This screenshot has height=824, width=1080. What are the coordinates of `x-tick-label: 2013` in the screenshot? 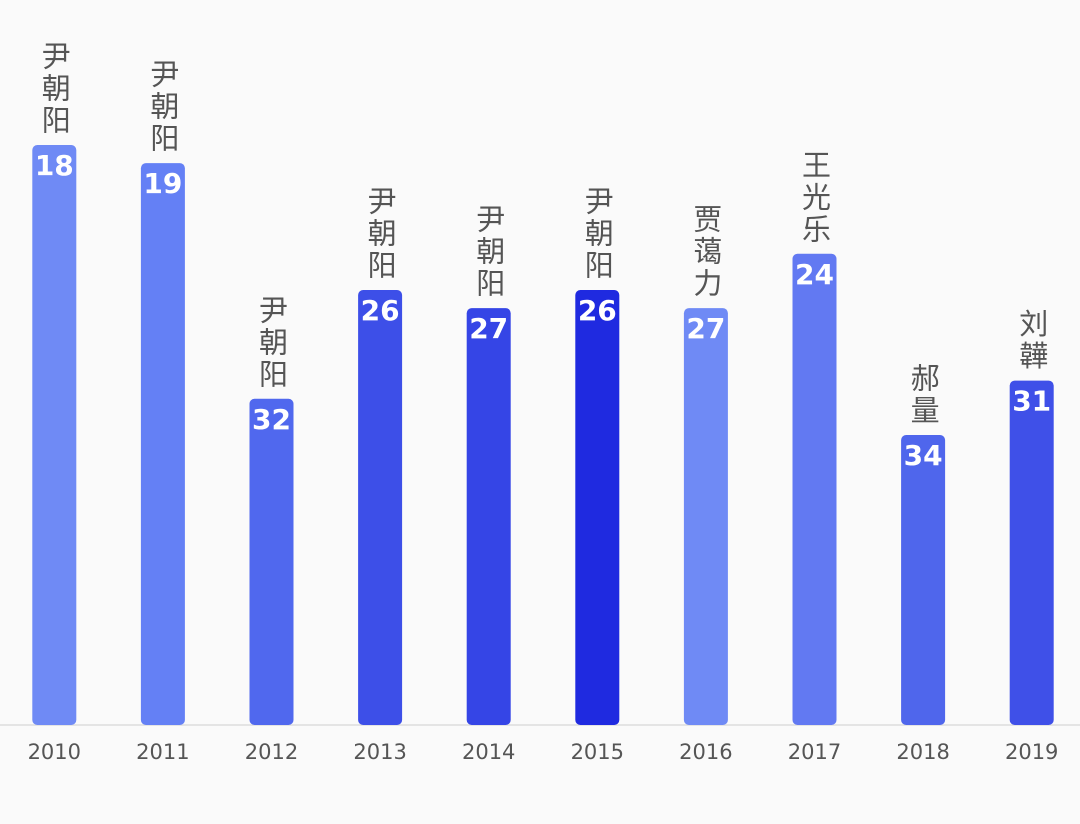 It's located at (379, 752).